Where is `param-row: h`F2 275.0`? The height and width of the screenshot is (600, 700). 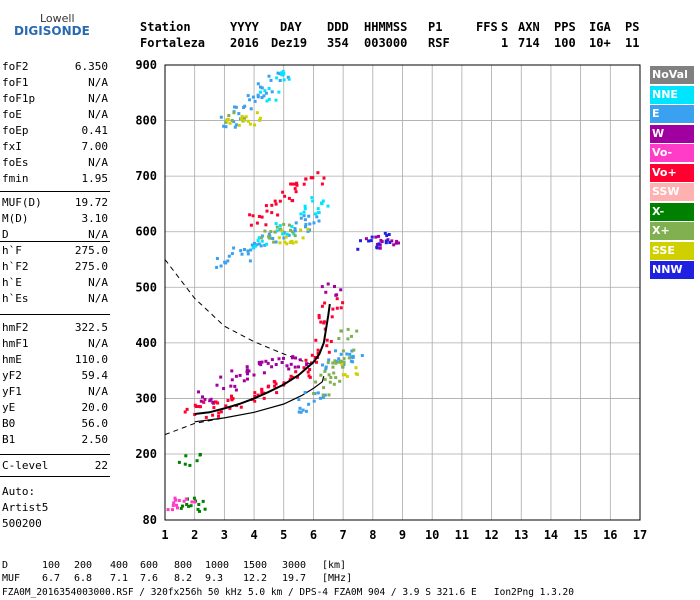
param-row: h`F2 275.0 is located at coordinates (55, 267).